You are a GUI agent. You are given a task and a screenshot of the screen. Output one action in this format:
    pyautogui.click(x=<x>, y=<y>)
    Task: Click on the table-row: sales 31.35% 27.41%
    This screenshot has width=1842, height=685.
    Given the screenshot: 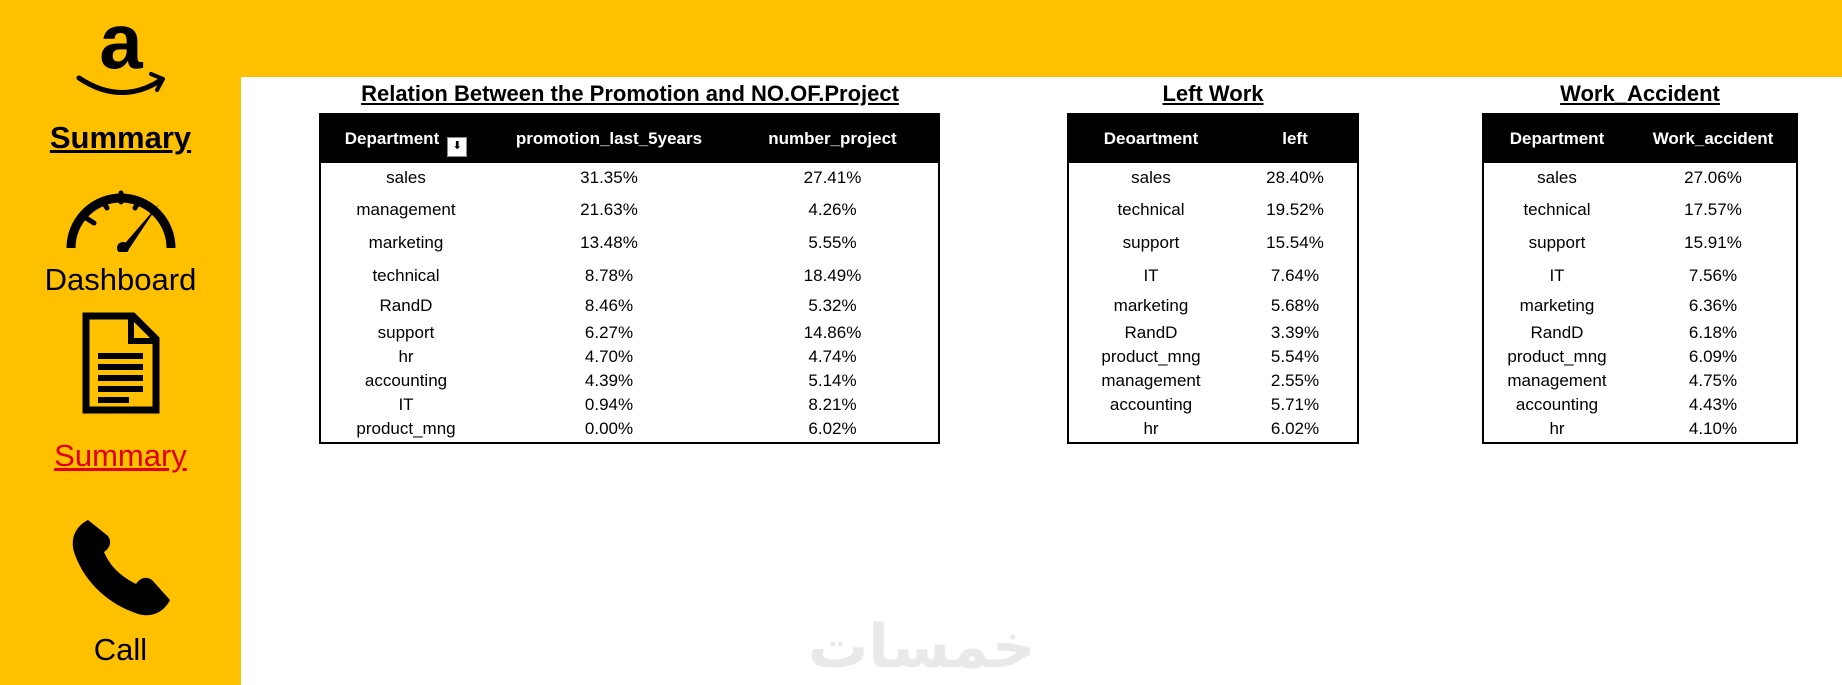 What is the action you would take?
    pyautogui.click(x=629, y=178)
    